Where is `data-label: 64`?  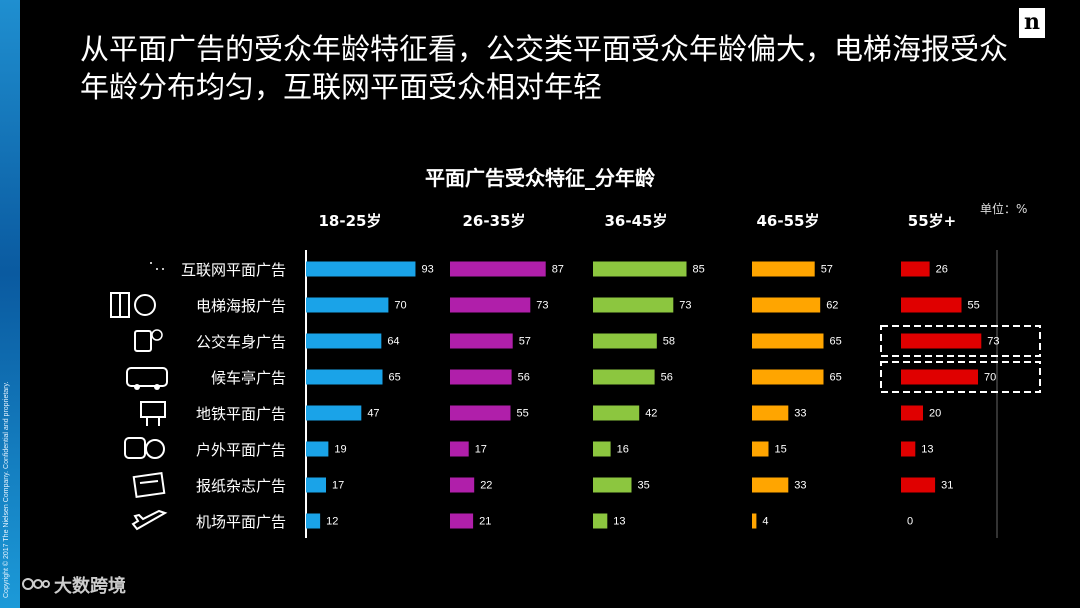
data-label: 64 is located at coordinates (393, 342).